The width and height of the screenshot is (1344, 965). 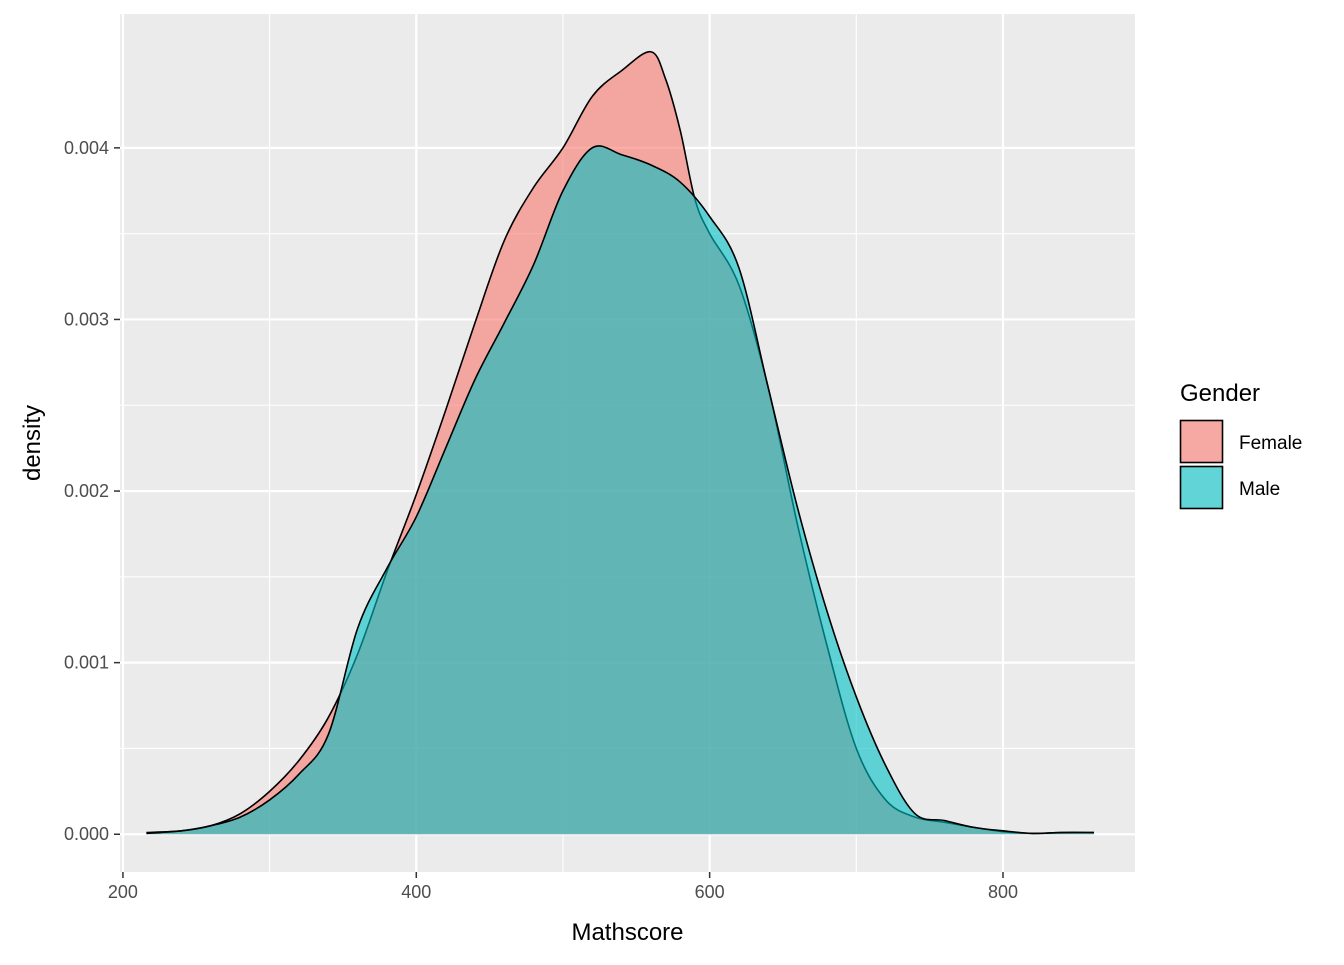 I want to click on legend-label-female: Female, so click(x=1270, y=443).